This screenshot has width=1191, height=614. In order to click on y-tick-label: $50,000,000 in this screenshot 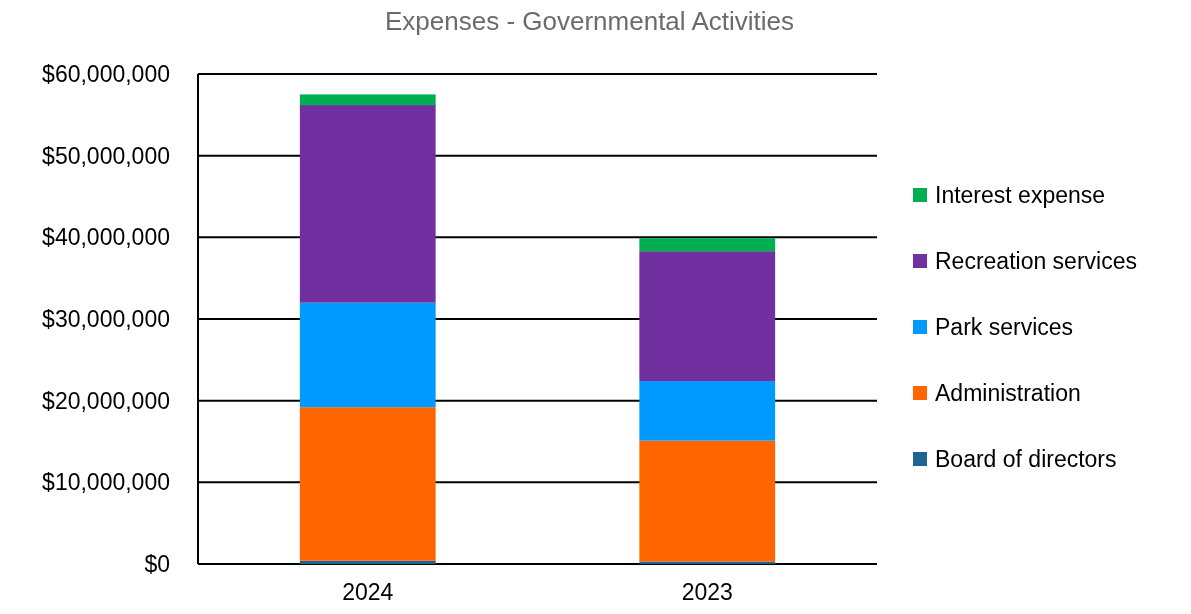, I will do `click(106, 155)`.